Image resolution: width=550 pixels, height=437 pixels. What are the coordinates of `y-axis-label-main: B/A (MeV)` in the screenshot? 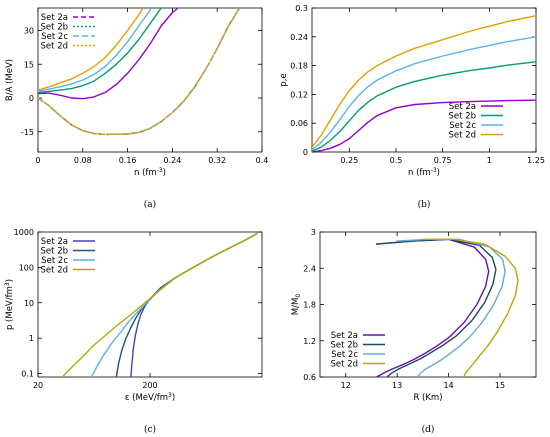 It's located at (10, 80).